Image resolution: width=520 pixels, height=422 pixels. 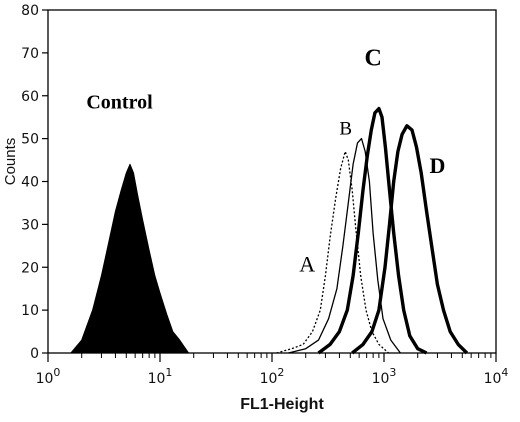 I want to click on y-tick-label: 20, so click(x=30, y=268).